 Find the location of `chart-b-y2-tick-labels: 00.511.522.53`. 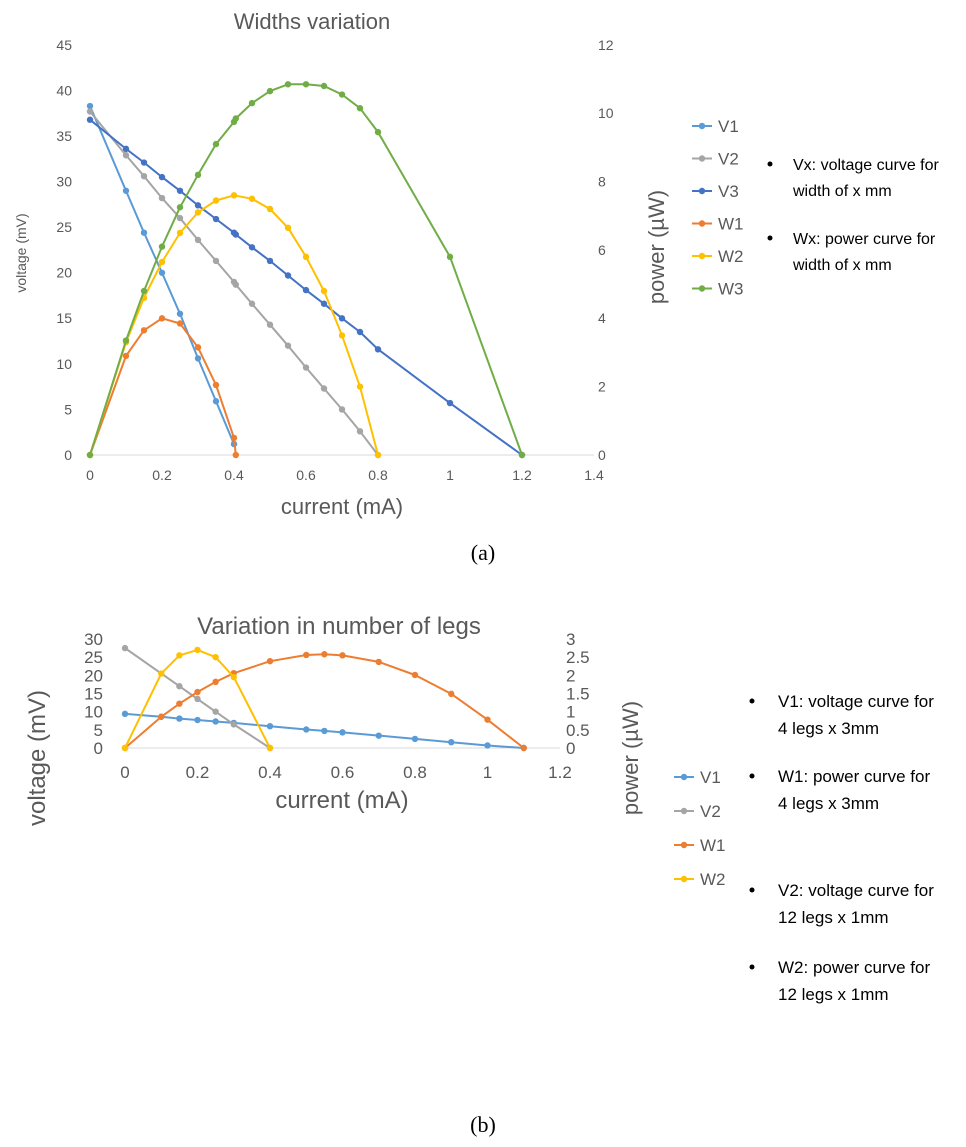

chart-b-y2-tick-labels: 00.511.522.53 is located at coordinates (578, 694).